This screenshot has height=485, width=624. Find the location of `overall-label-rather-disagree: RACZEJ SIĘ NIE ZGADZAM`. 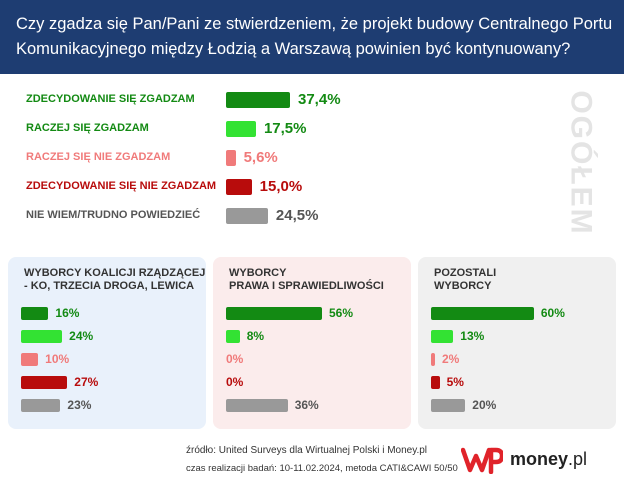

overall-label-rather-disagree: RACZEJ SIĘ NIE ZGADZAM is located at coordinates (98, 157).